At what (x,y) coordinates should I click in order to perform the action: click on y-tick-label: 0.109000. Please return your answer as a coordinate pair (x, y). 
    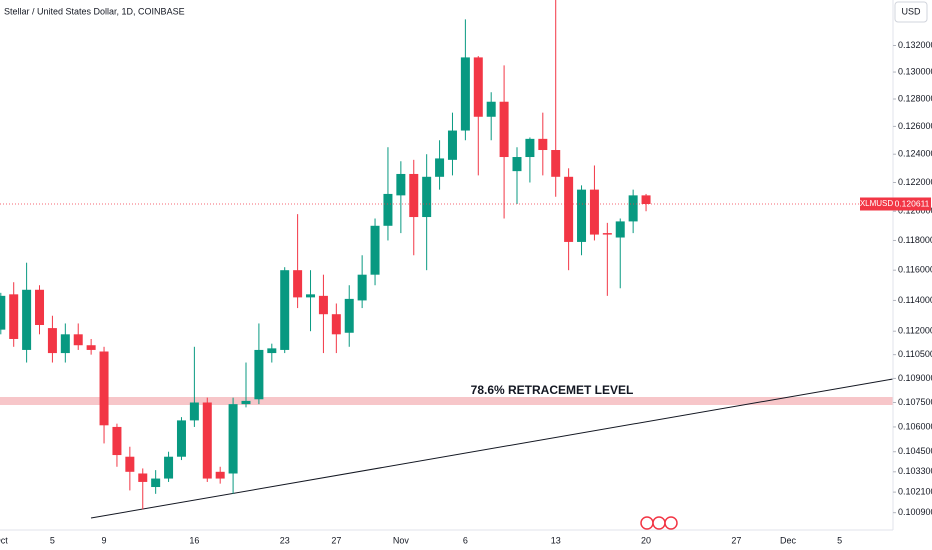
    Looking at the image, I should click on (915, 378).